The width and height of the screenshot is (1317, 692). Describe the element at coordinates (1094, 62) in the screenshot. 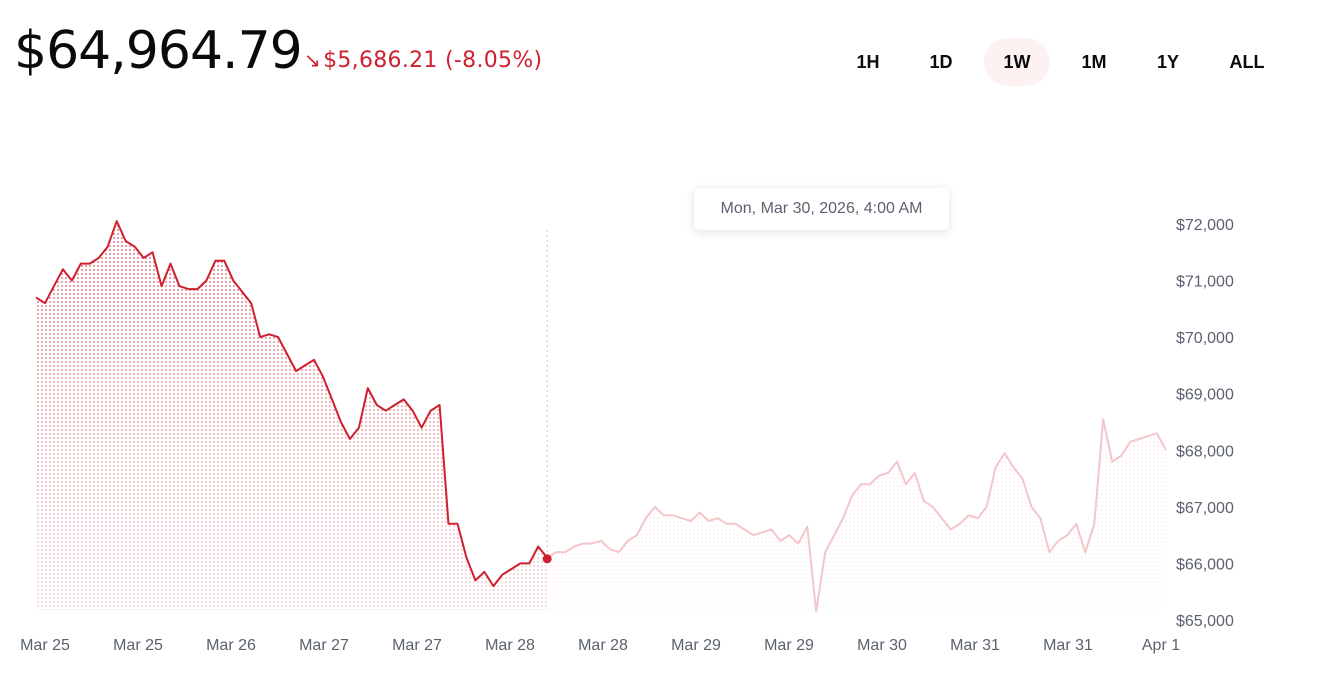

I see `range-1m-button: 1M` at that location.